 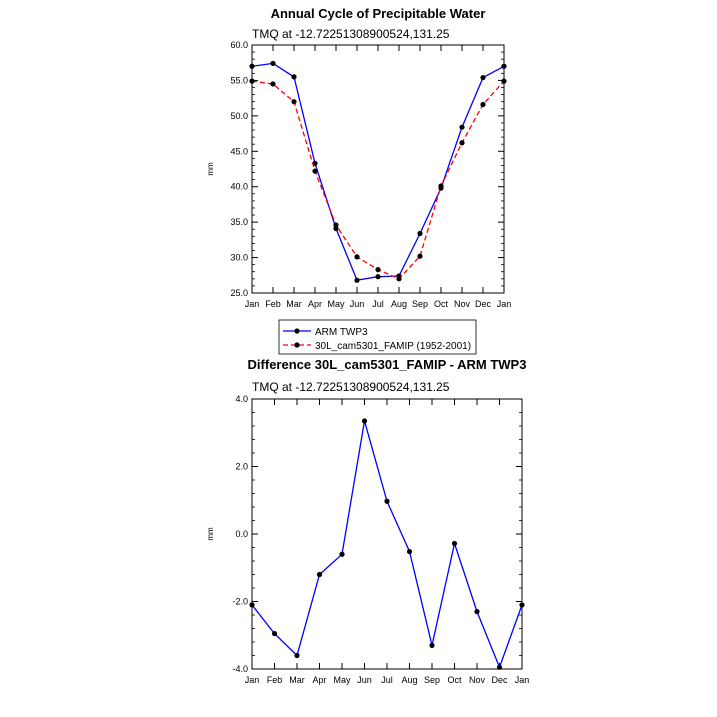 What do you see at coordinates (239, 80) in the screenshot?
I see `y-tick-label: 55.0` at bounding box center [239, 80].